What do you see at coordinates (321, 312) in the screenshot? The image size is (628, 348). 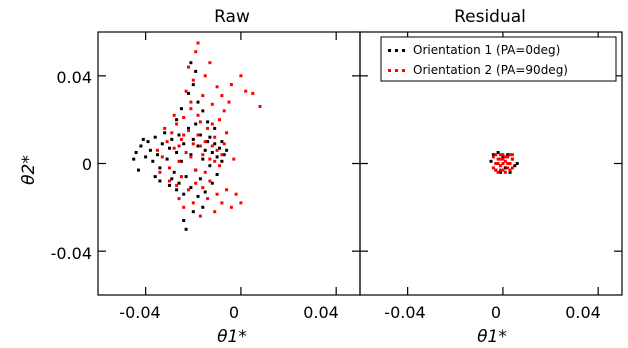 I see `raw-x-tick-label: 0.04` at bounding box center [321, 312].